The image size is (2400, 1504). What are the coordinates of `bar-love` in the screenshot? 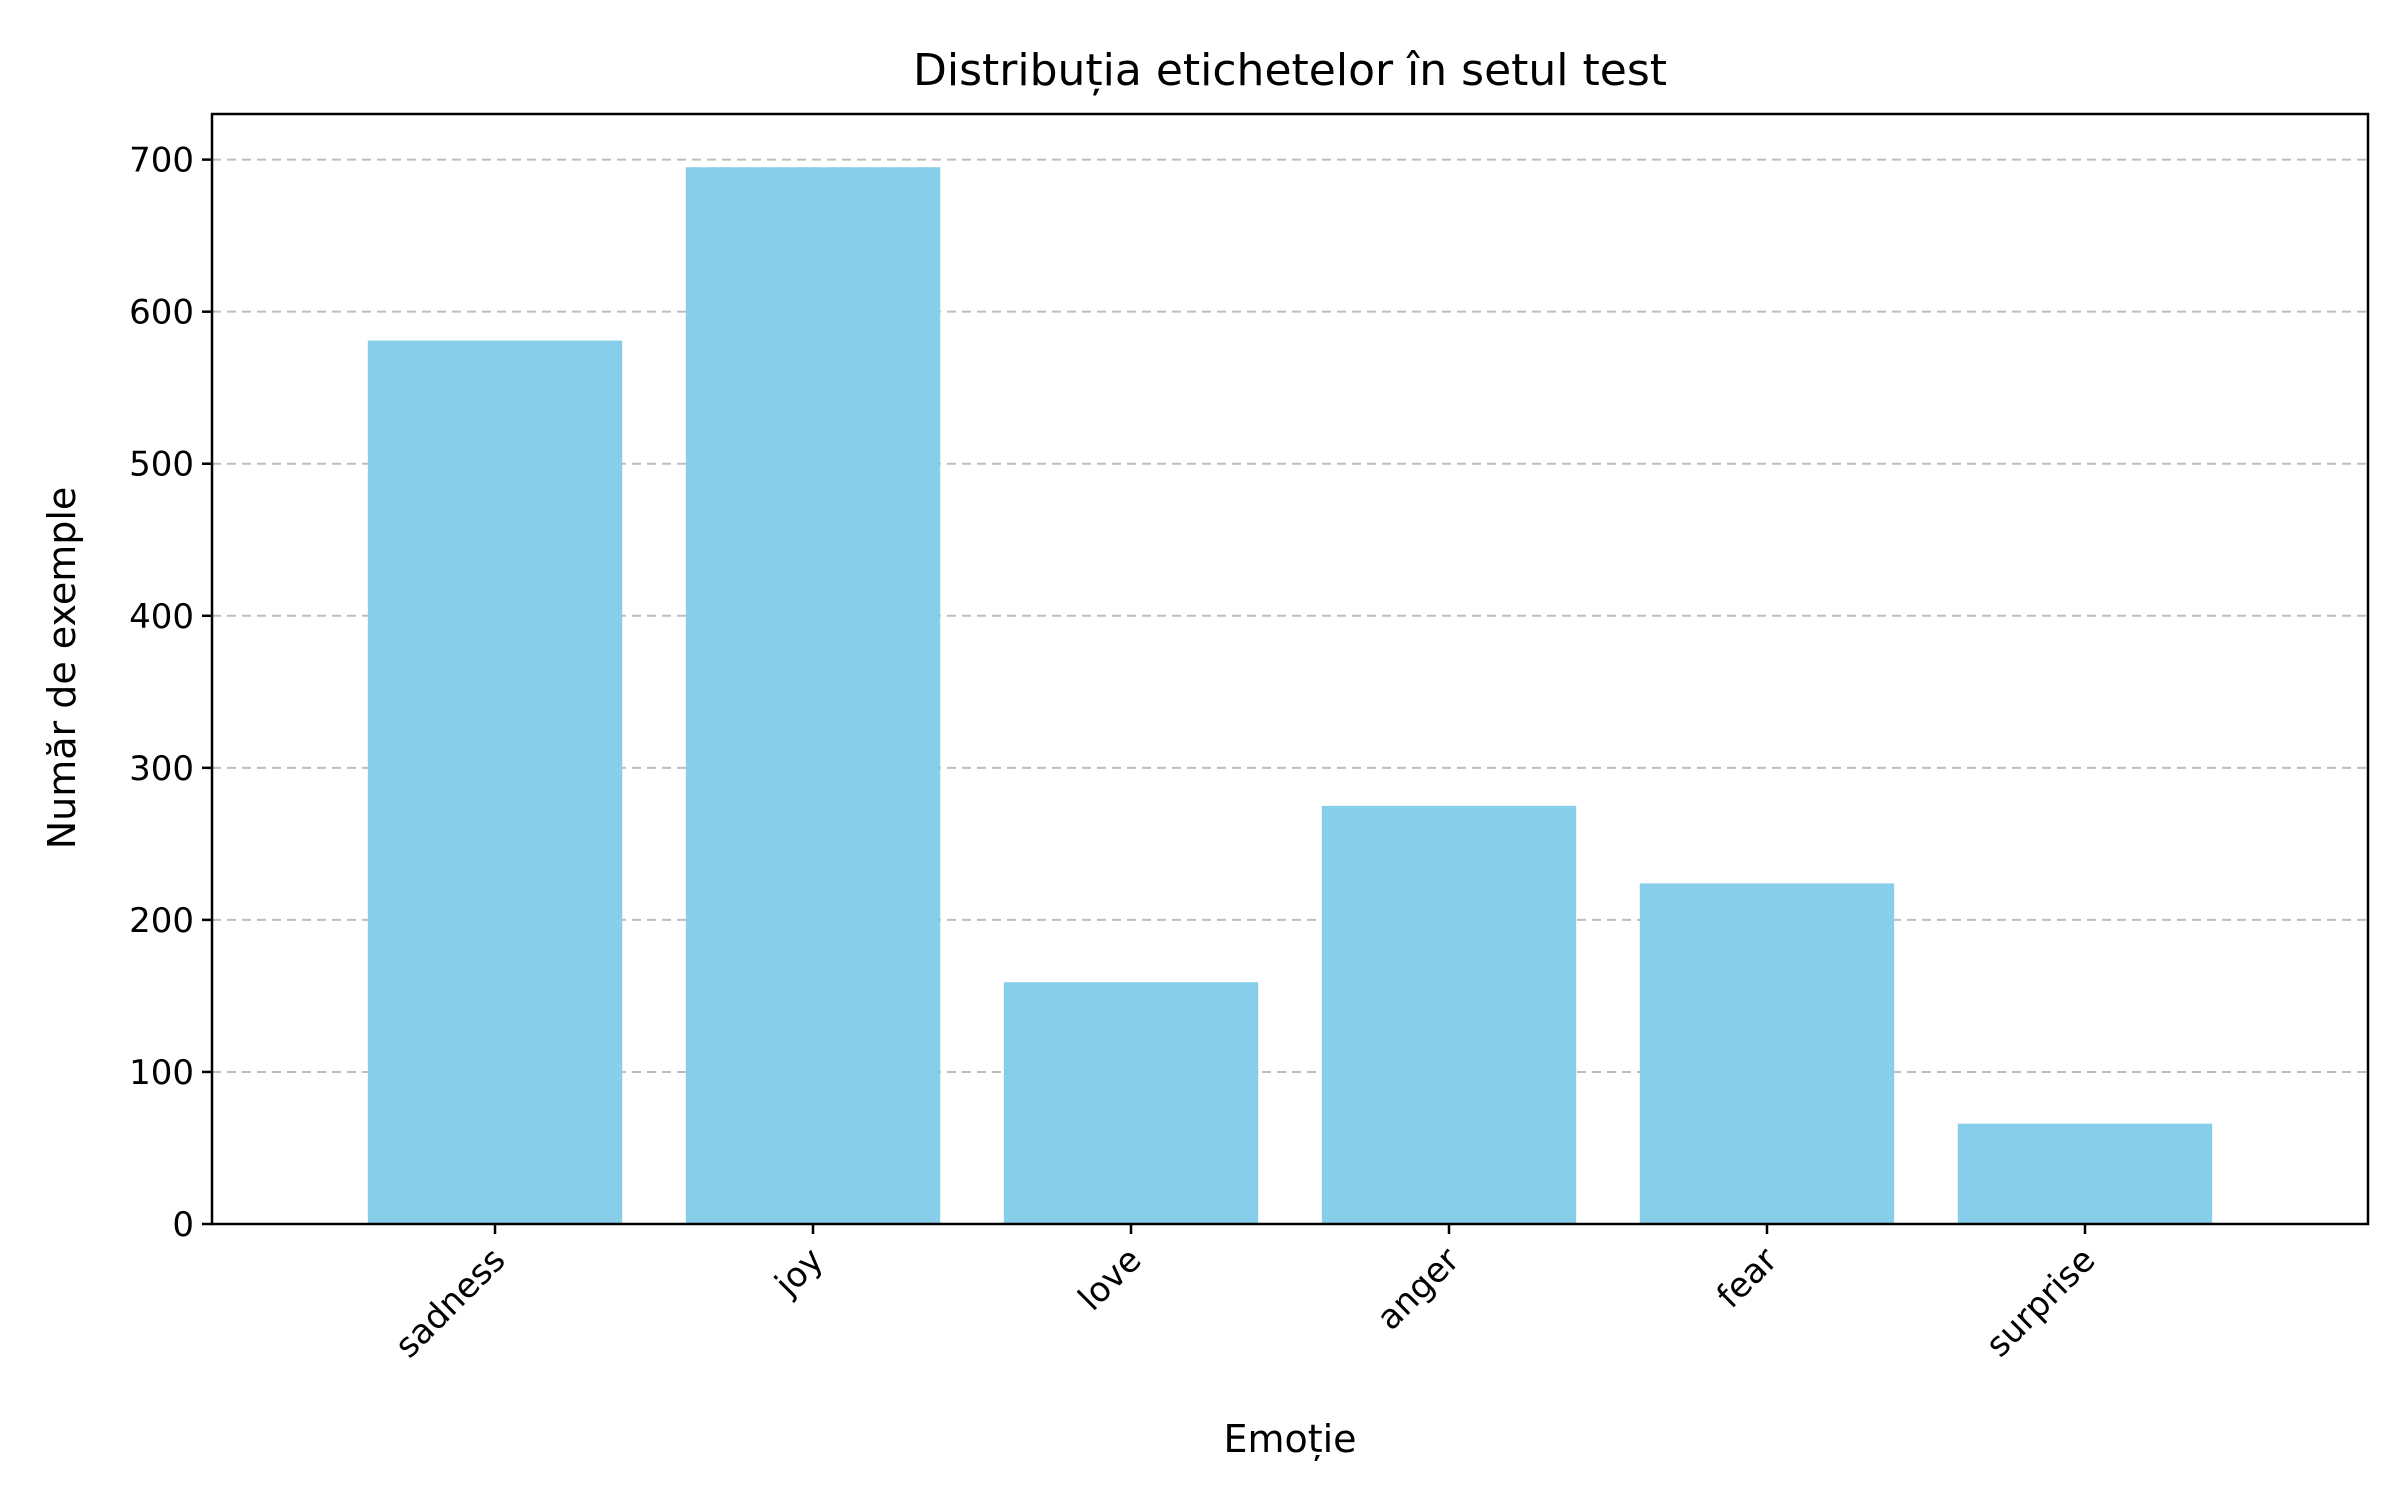 It's located at (1131, 1103).